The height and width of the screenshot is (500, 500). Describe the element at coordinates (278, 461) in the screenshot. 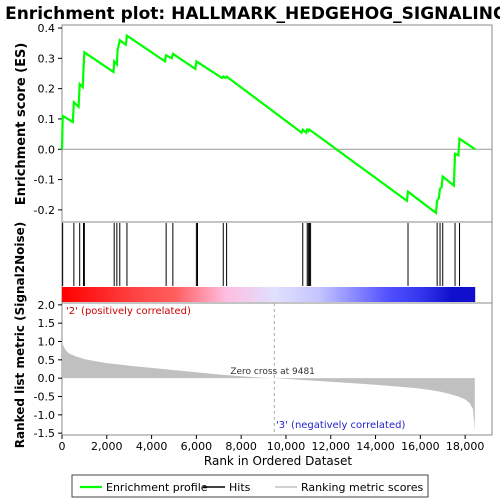

I see `metric-x-axis-label: Rank in Ordered Dataset` at that location.